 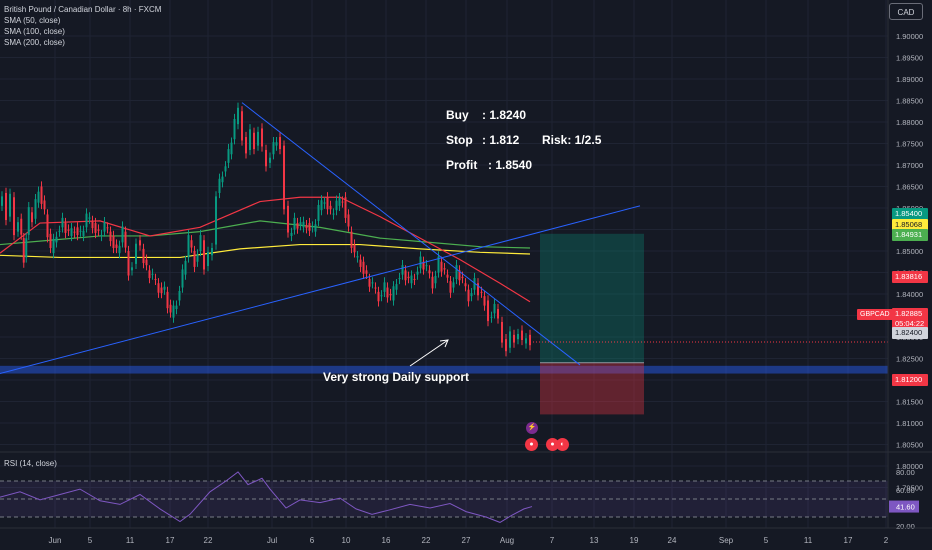 I want to click on currency-button: CAD, so click(x=906, y=11).